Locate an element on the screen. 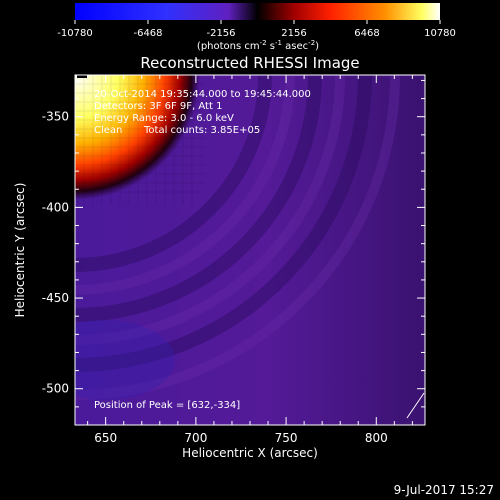  y-tick-label: -350 is located at coordinates (55, 117).